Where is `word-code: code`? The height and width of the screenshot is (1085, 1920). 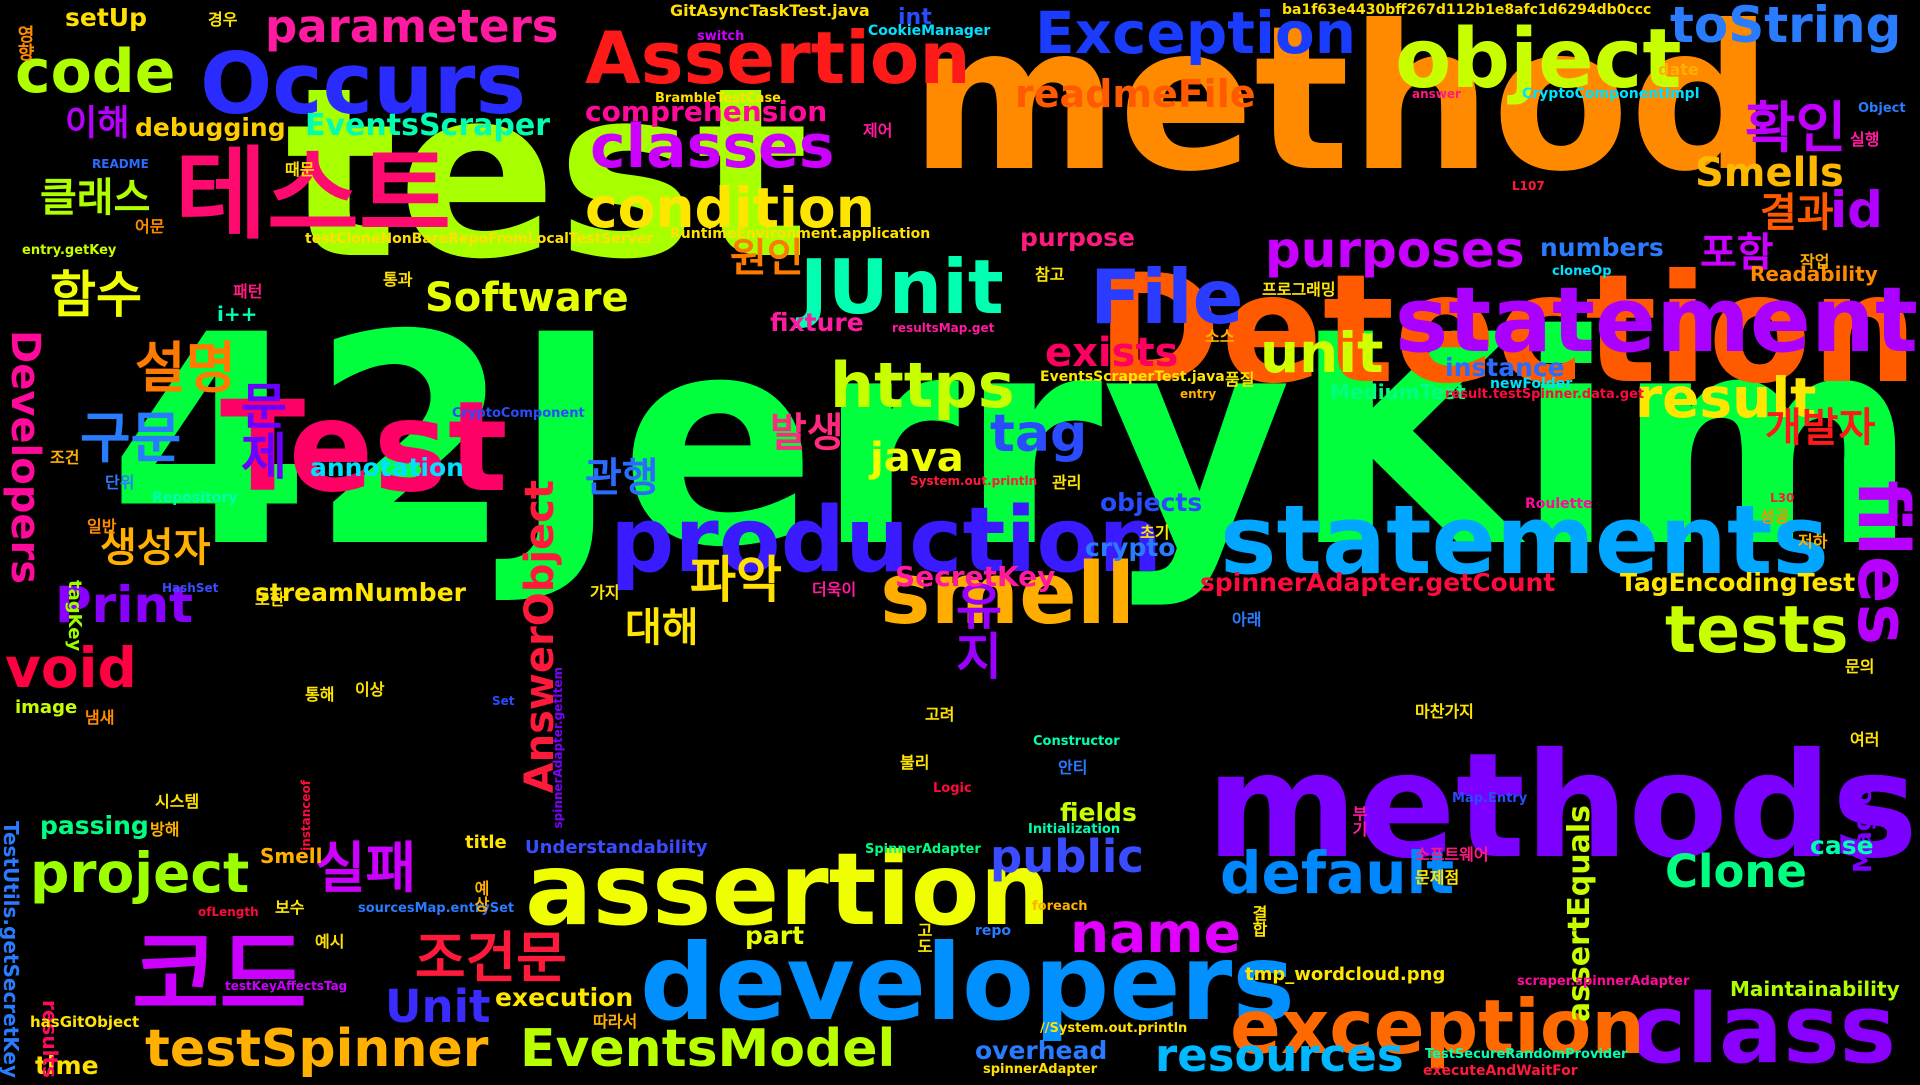
word-code: code is located at coordinates (95, 72).